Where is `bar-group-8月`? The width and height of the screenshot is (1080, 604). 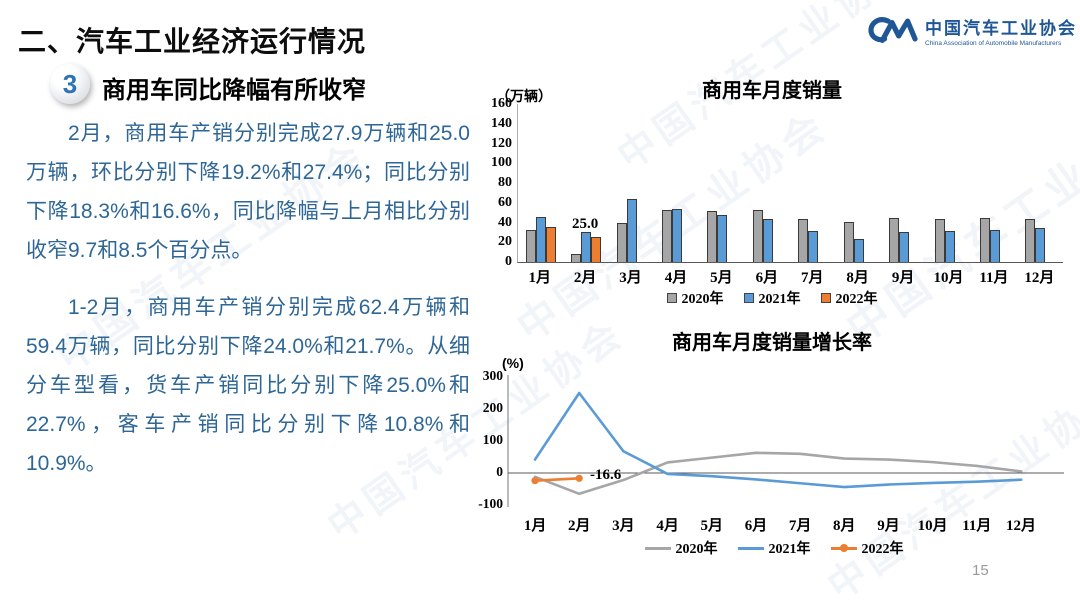
bar-group-8月 is located at coordinates (858, 183).